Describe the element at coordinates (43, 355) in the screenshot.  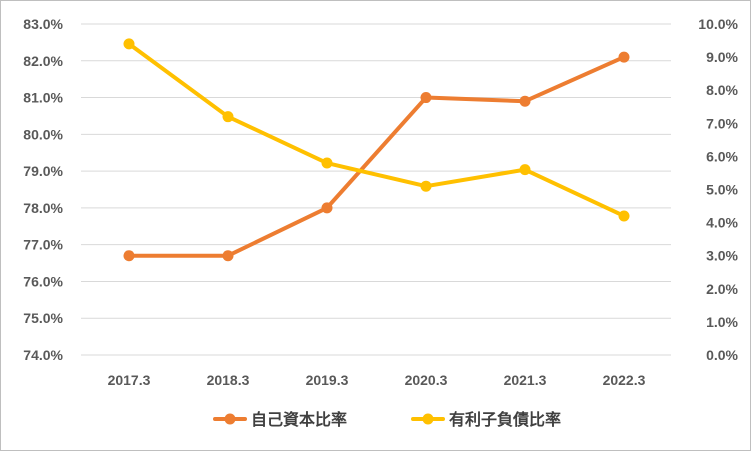
I see `left-tick-label: 74.0%` at that location.